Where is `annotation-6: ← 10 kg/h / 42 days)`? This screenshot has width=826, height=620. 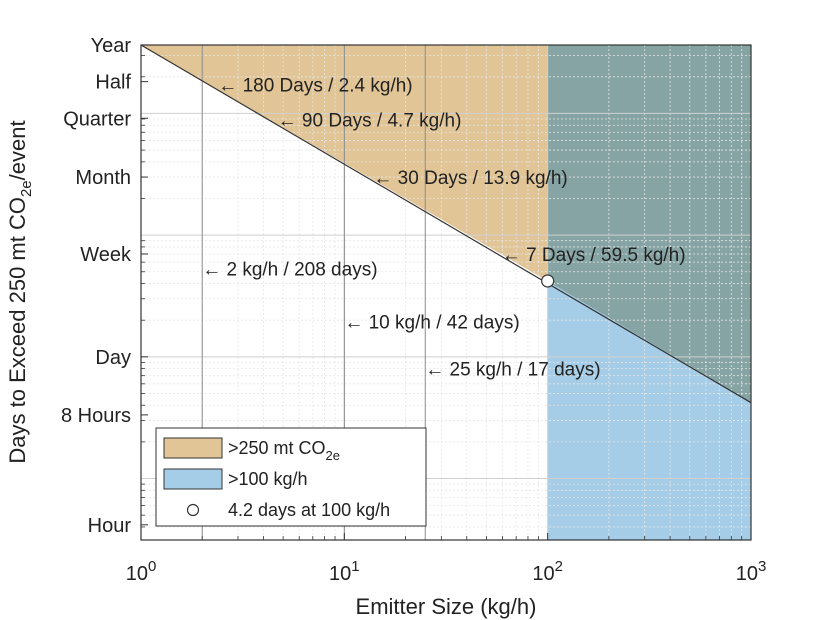 annotation-6: ← 10 kg/h / 42 days) is located at coordinates (431, 323).